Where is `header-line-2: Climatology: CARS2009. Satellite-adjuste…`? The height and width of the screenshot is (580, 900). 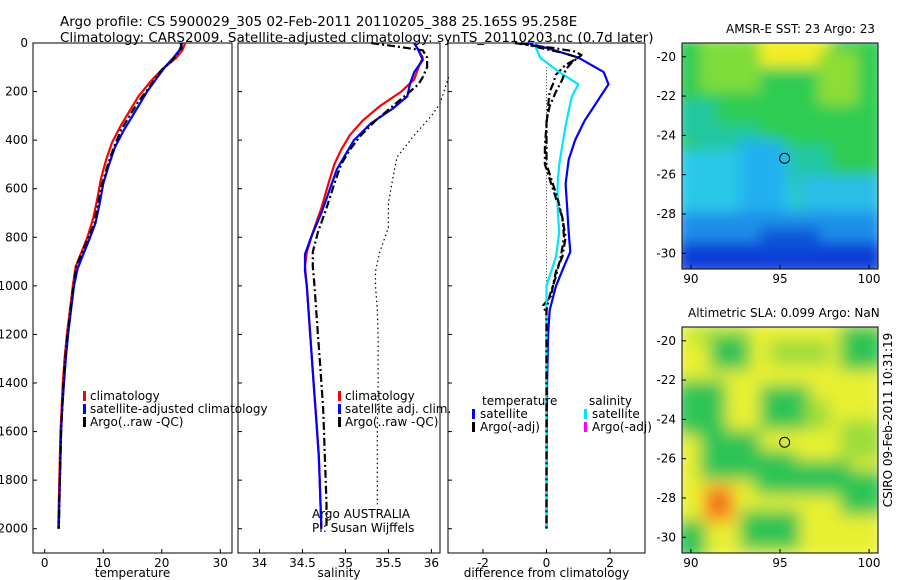 header-line-2: Climatology: CARS2009. Satellite-adjuste… is located at coordinates (357, 38).